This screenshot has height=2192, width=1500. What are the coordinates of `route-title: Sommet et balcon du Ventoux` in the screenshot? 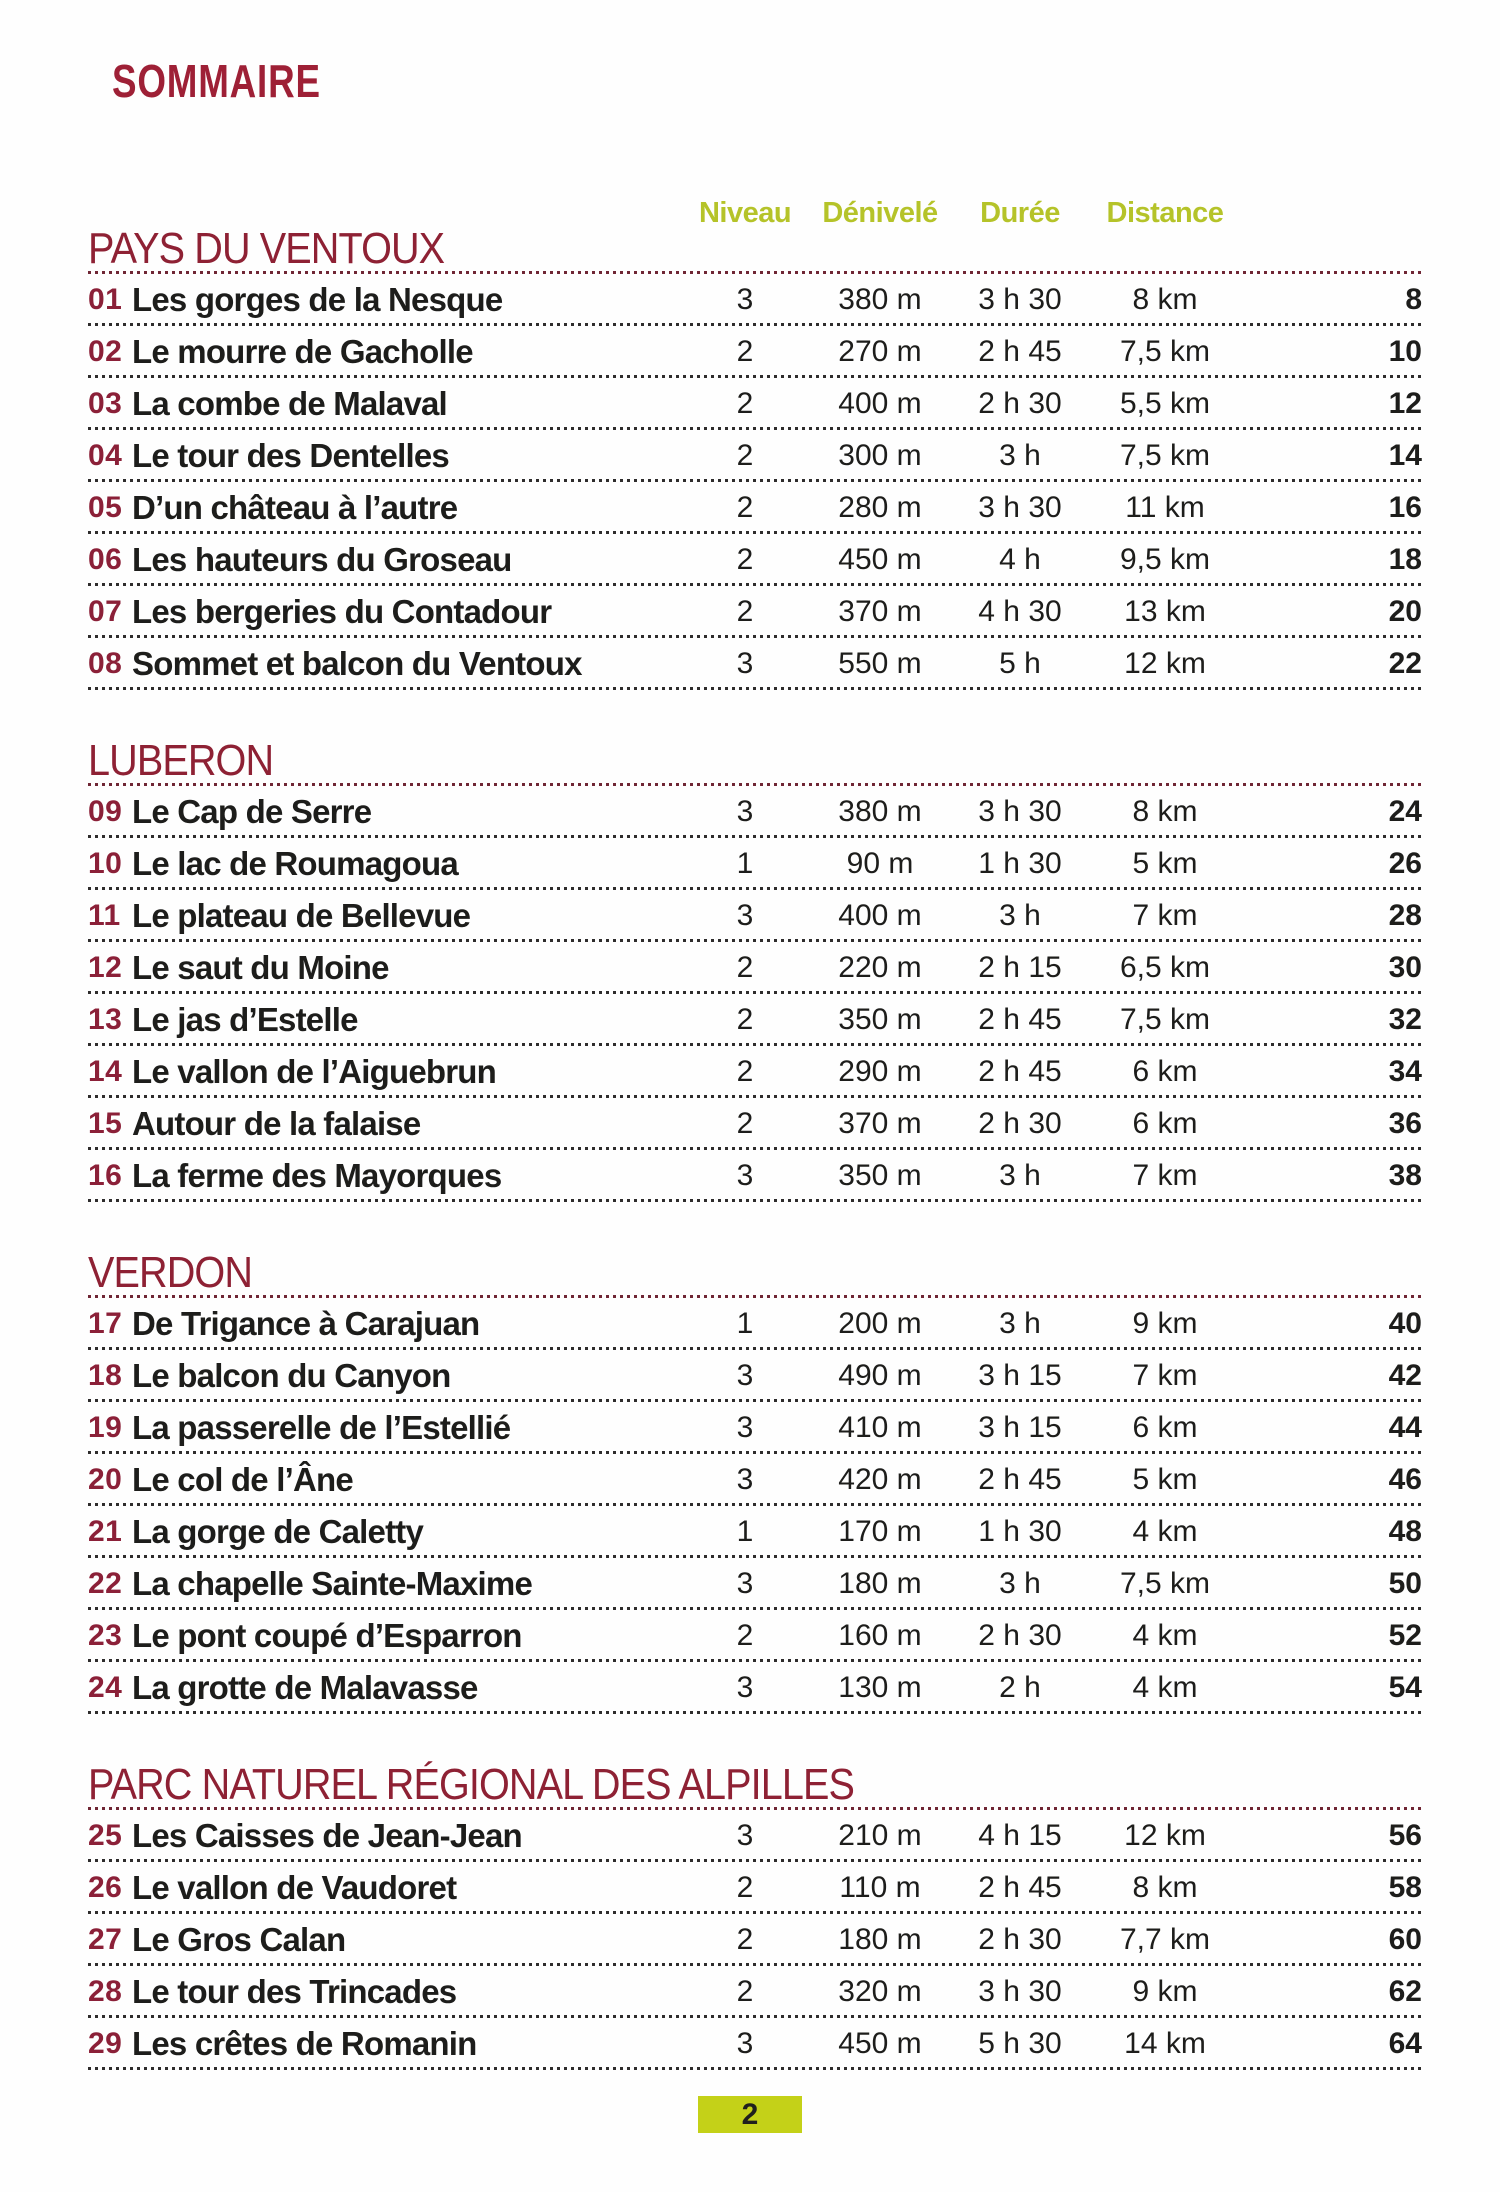 It's located at (357, 663).